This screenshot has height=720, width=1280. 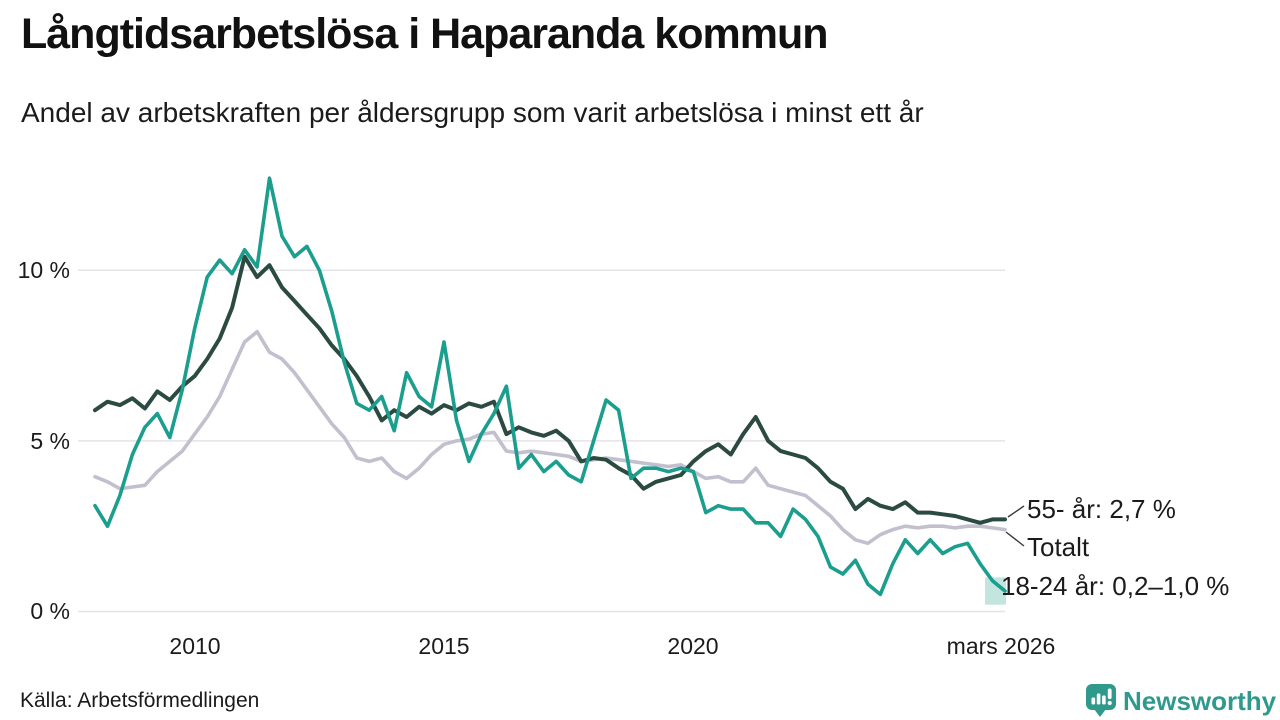 What do you see at coordinates (1016, 511) in the screenshot?
I see `annotation-connector-55-ar` at bounding box center [1016, 511].